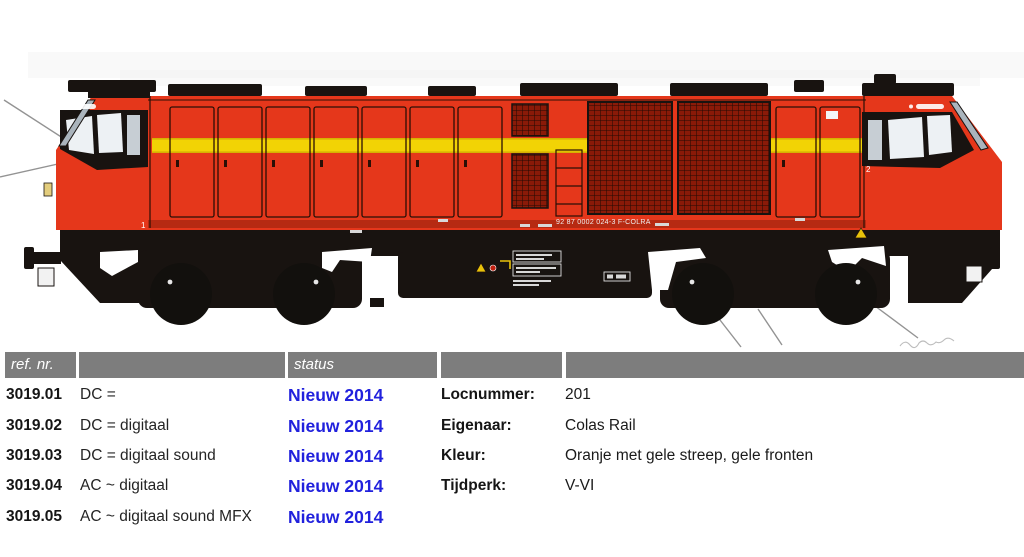  What do you see at coordinates (46, 277) in the screenshot?
I see `front-step-plate` at bounding box center [46, 277].